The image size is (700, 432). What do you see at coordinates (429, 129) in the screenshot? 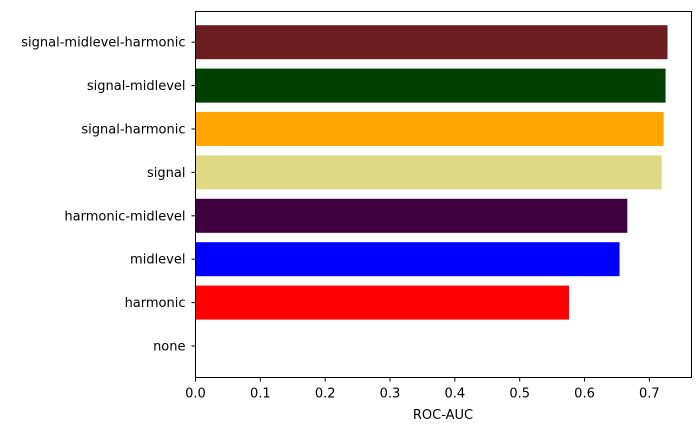
I see `bar-signal-harmonic` at bounding box center [429, 129].